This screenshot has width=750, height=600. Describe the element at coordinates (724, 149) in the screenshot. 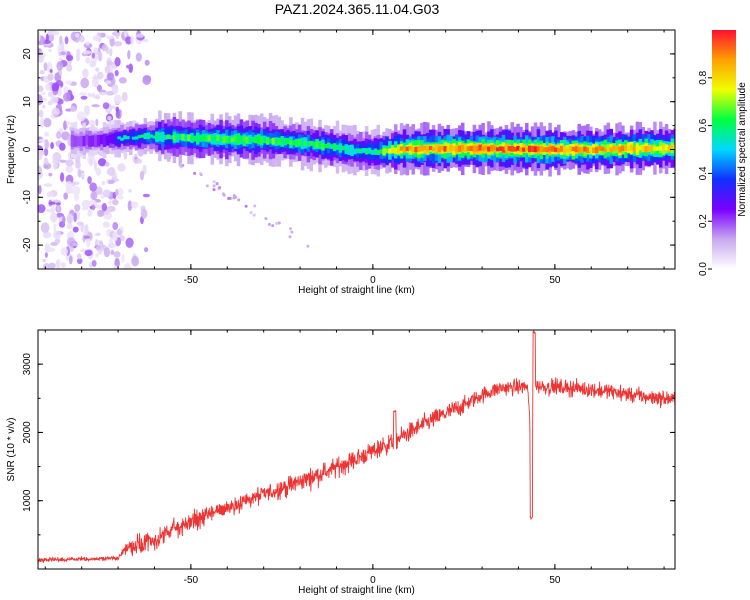

I see `colorbar-gradient` at that location.